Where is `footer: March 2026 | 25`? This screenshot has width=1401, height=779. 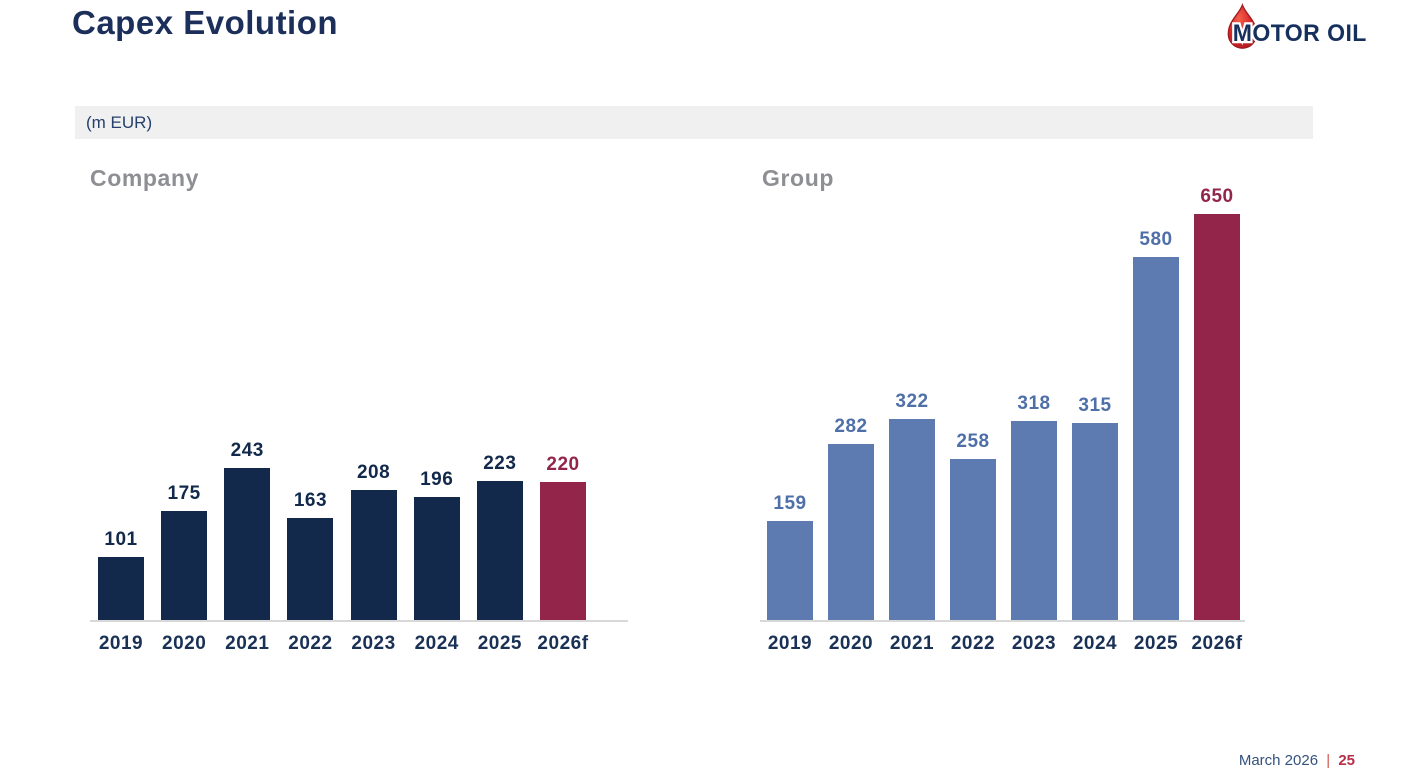
footer: March 2026 | 25 is located at coordinates (1297, 760).